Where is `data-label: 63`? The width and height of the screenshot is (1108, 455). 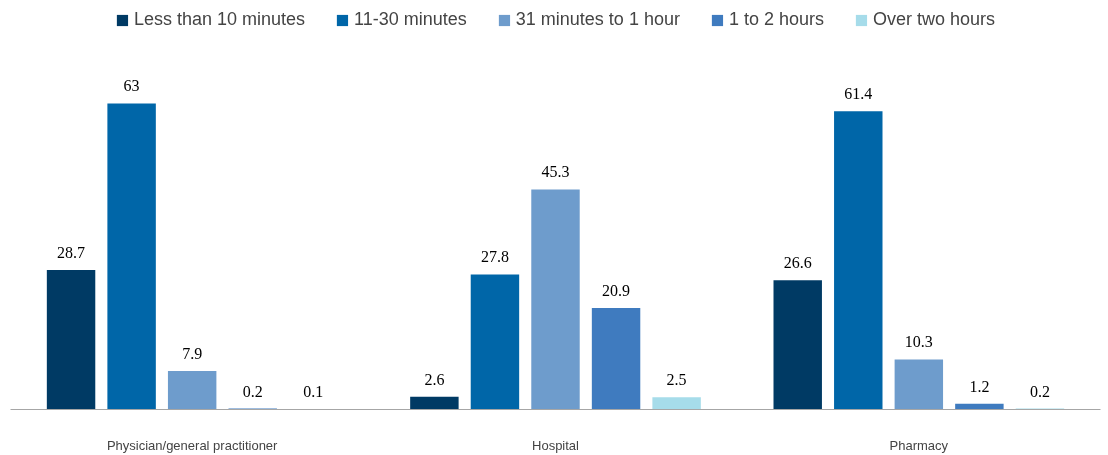
data-label: 63 is located at coordinates (131, 86).